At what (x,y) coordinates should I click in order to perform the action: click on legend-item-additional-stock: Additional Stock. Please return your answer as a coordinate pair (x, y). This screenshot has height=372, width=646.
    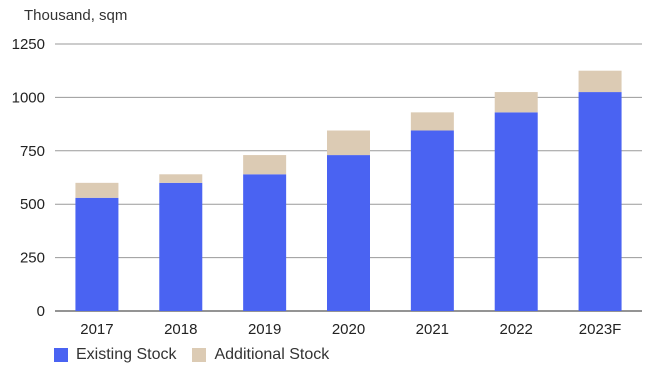
    Looking at the image, I should click on (260, 355).